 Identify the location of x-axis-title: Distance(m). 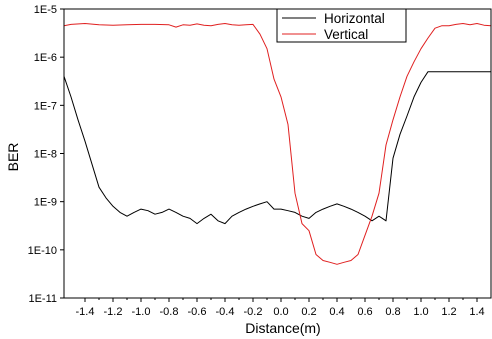
(282, 328).